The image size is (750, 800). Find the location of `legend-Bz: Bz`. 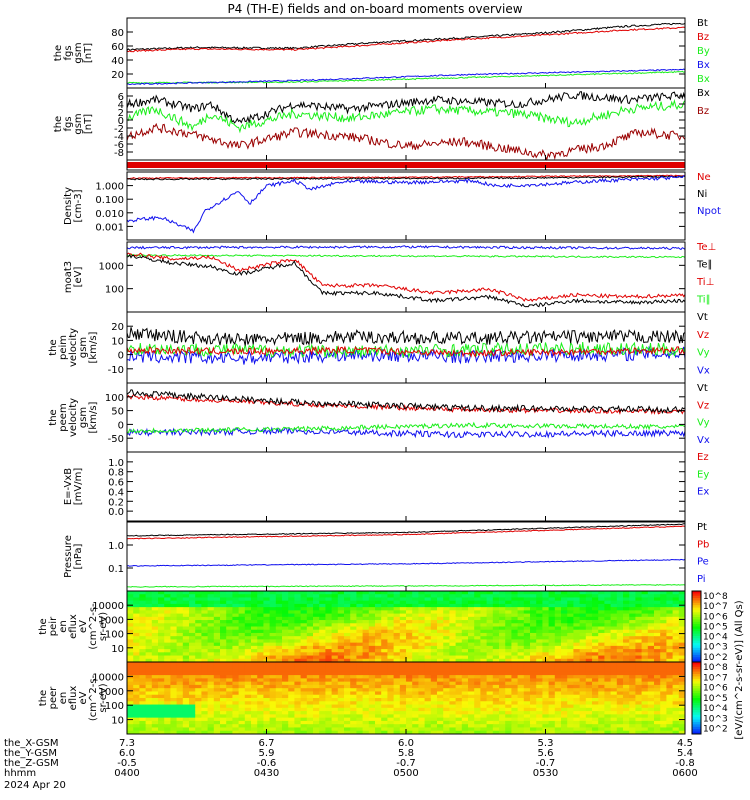

legend-Bz: Bz is located at coordinates (703, 37).